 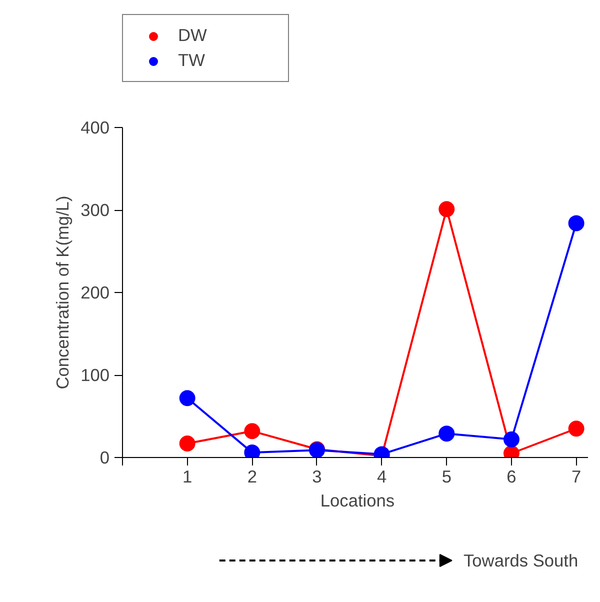 What do you see at coordinates (95, 210) in the screenshot?
I see `y-tick-label: 300` at bounding box center [95, 210].